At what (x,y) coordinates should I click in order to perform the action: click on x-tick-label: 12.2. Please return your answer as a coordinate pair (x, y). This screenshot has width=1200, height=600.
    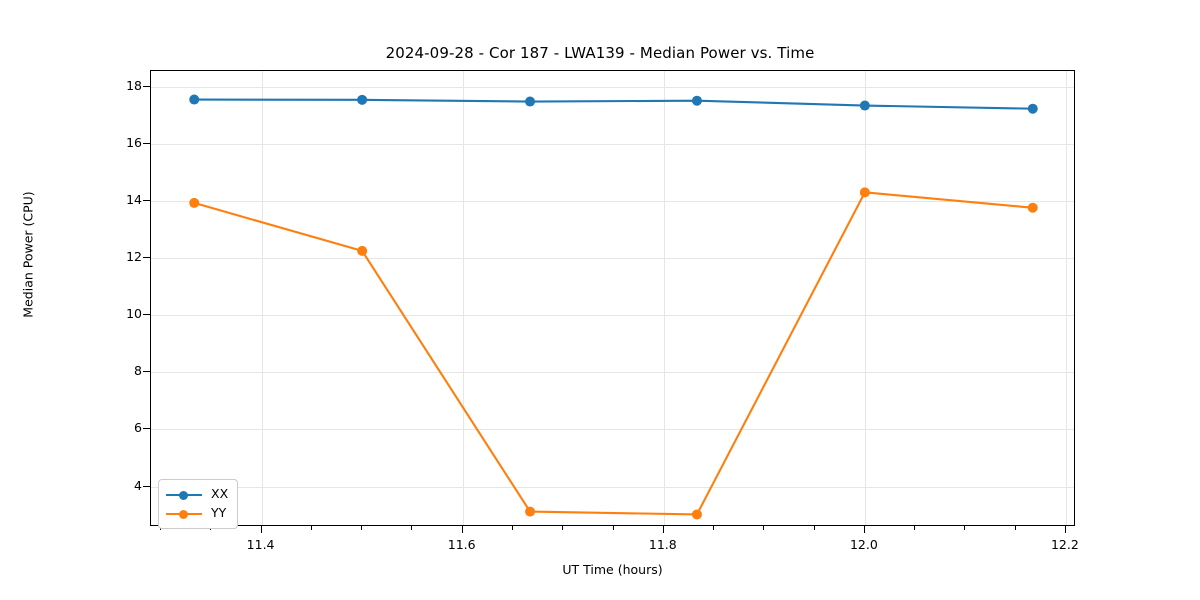
    Looking at the image, I should click on (1064, 544).